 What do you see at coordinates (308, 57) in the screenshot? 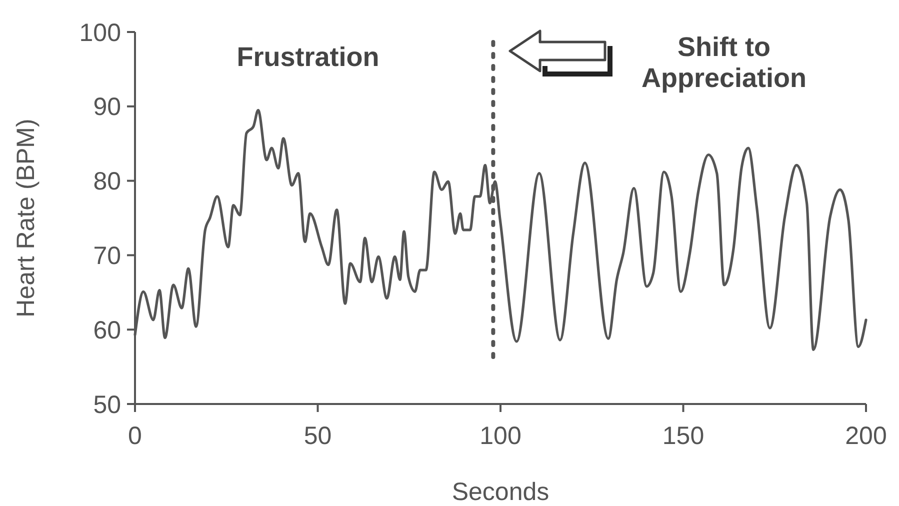
I see `annotation: Frustration` at bounding box center [308, 57].